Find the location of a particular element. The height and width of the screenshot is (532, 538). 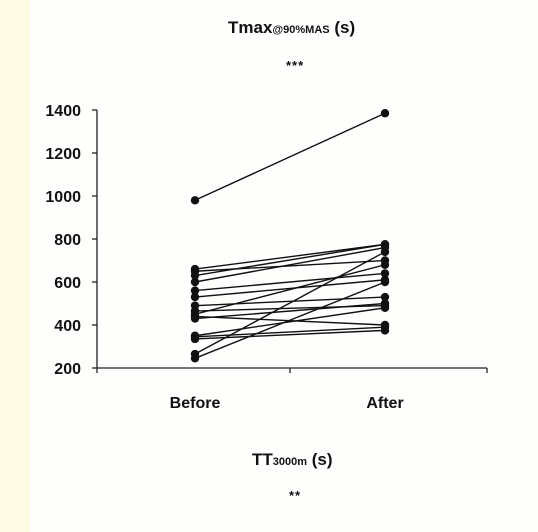

y-tick-label: 1000 is located at coordinates (63, 197).